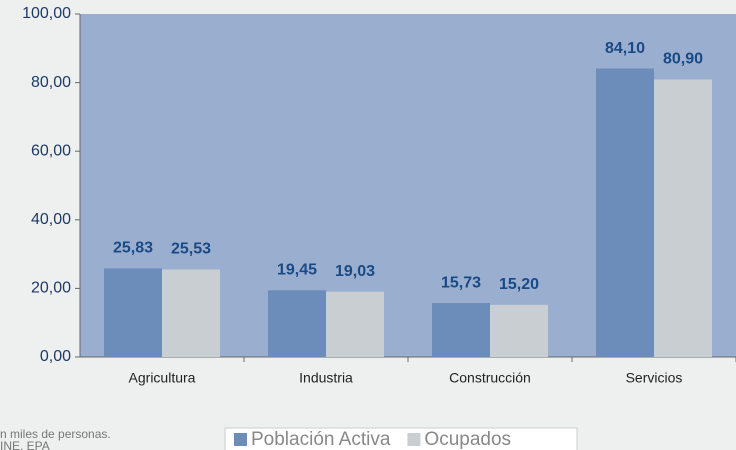 The height and width of the screenshot is (450, 736). What do you see at coordinates (55, 434) in the screenshot?
I see `note: n miles de personas.` at bounding box center [55, 434].